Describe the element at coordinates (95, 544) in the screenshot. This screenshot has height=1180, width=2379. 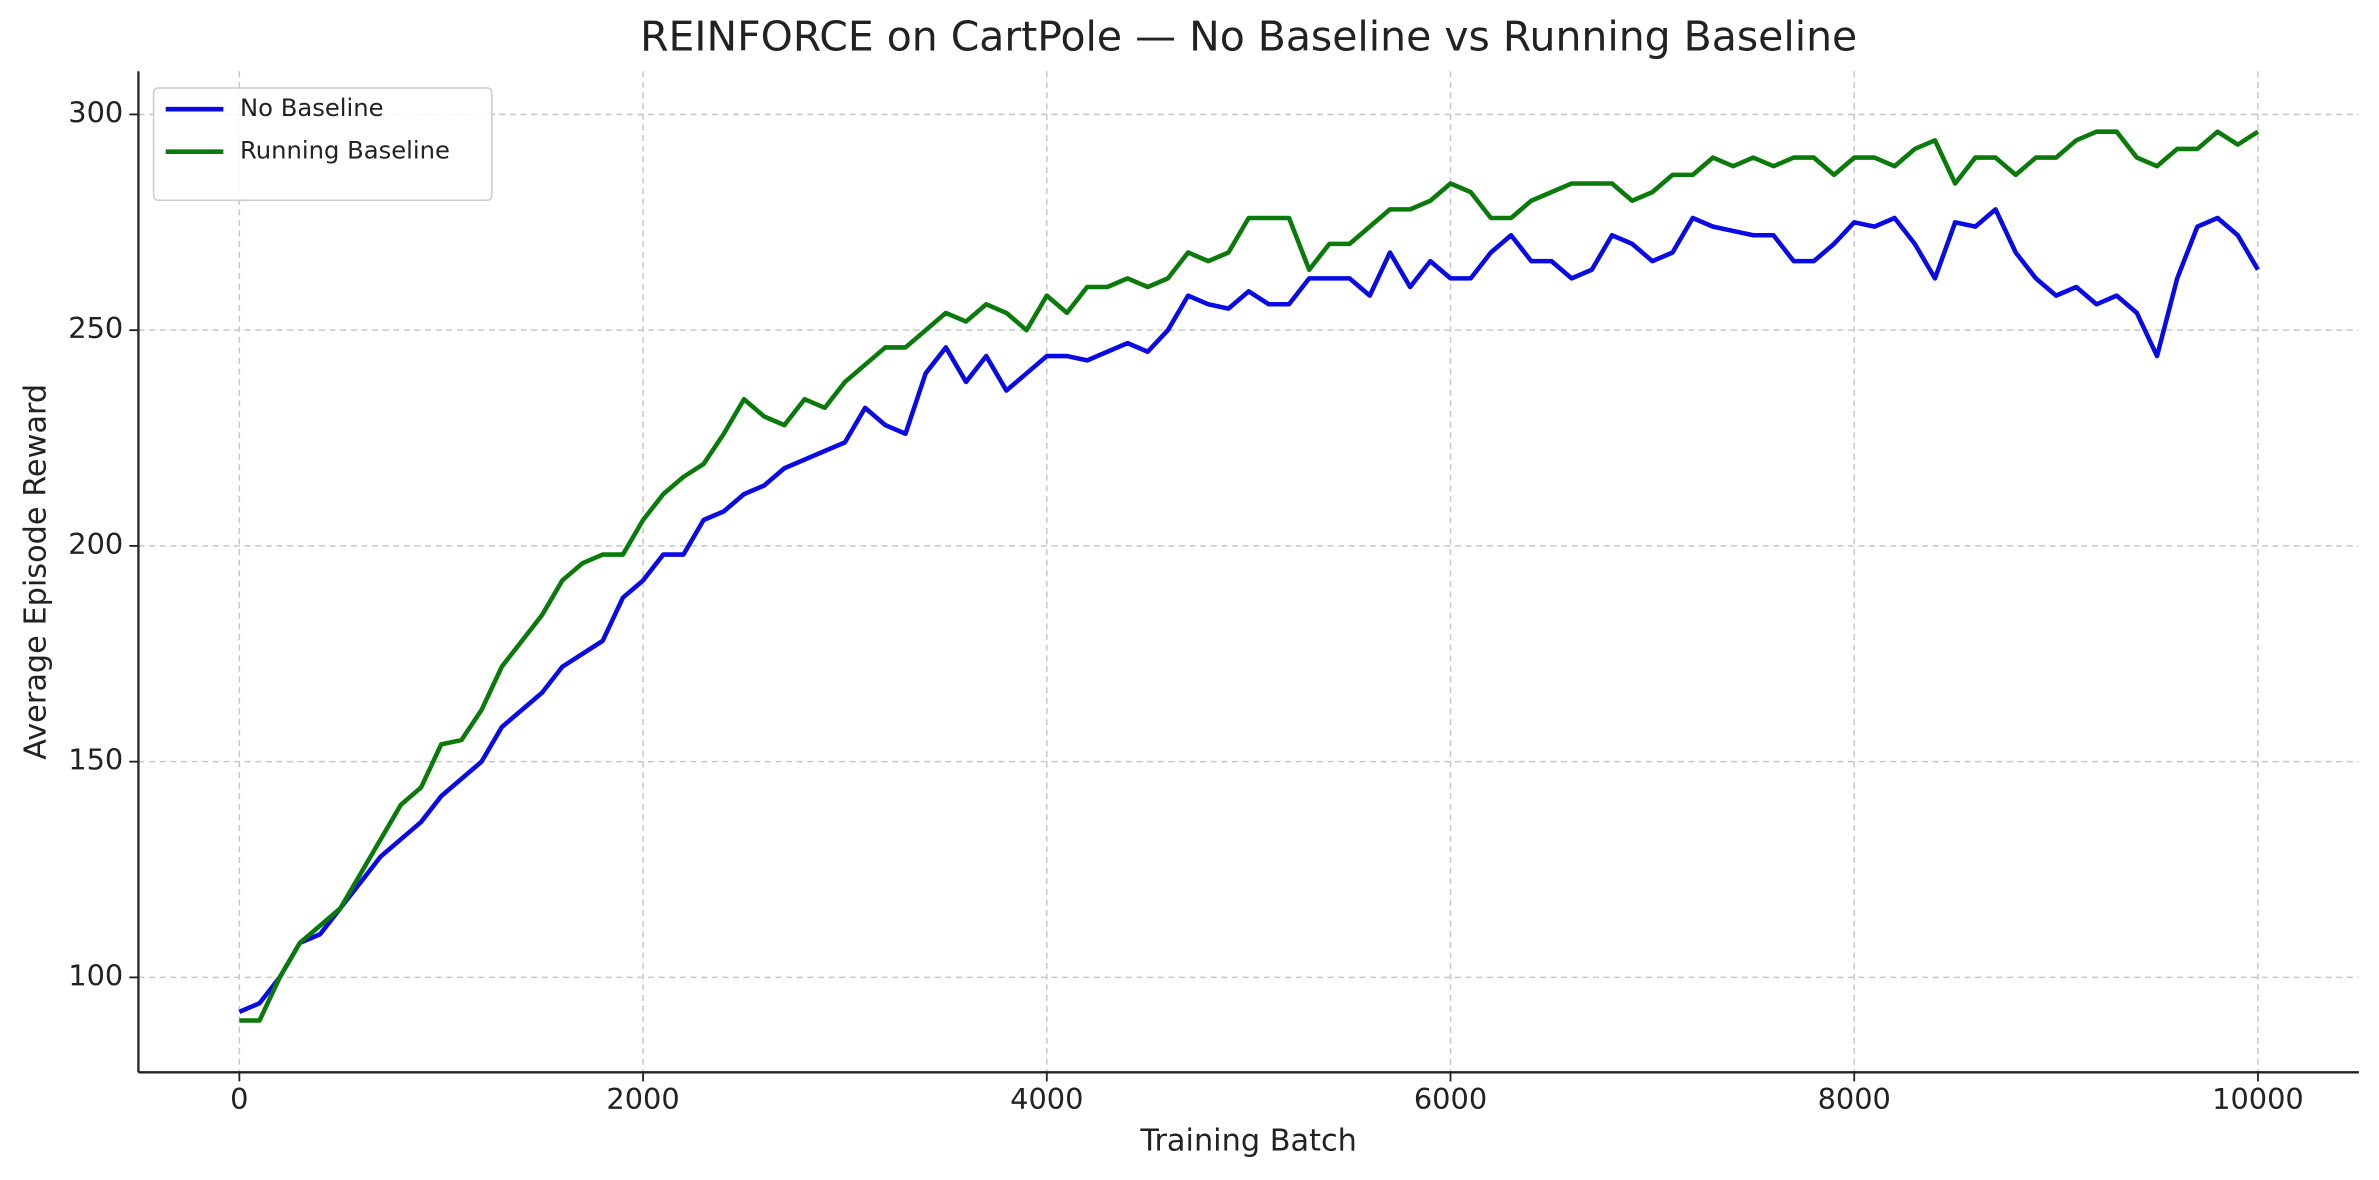
I see `y-tick-label: 200` at that location.